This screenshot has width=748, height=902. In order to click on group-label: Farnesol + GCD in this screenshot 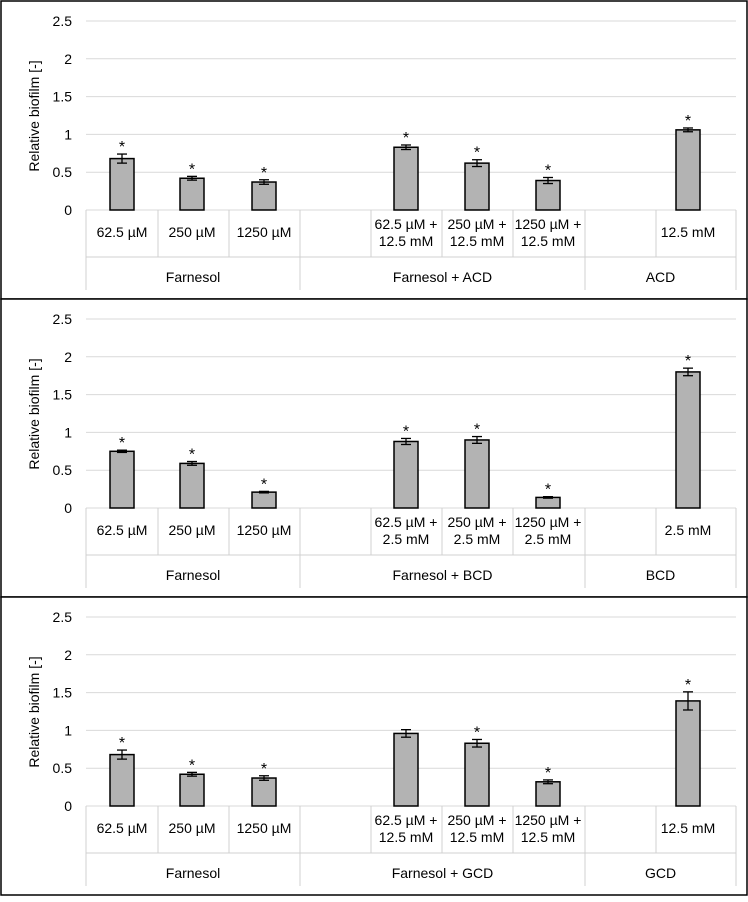, I will do `click(443, 873)`.